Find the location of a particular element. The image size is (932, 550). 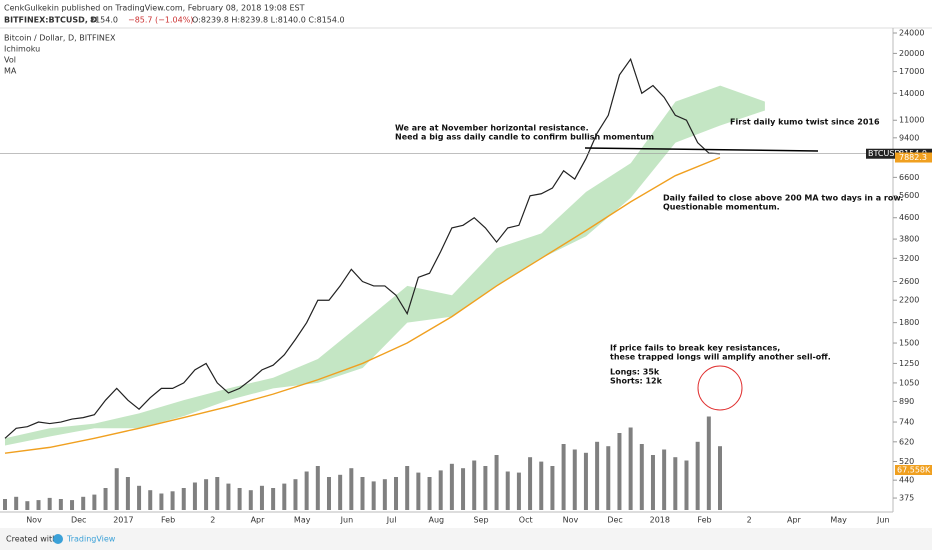

symbol: BITFINEX:BTCUSD, D is located at coordinates (51, 20).